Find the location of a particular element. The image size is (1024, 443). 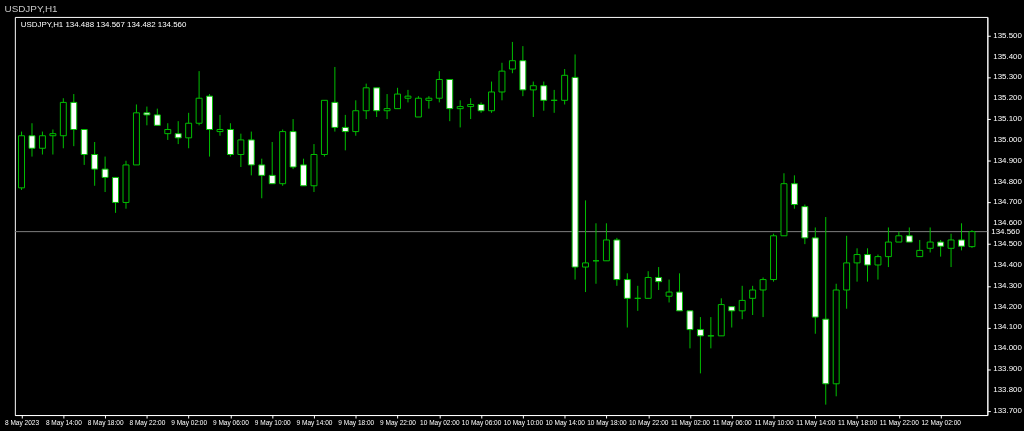

y-tick-label: 135.200 is located at coordinates (1008, 98).